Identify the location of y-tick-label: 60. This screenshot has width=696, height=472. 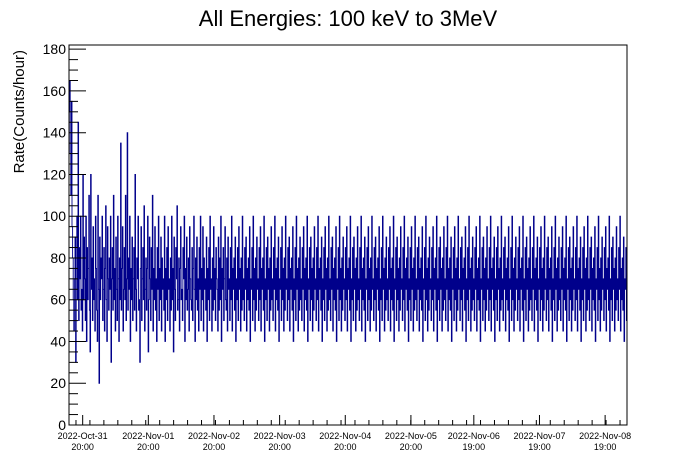
(58, 300).